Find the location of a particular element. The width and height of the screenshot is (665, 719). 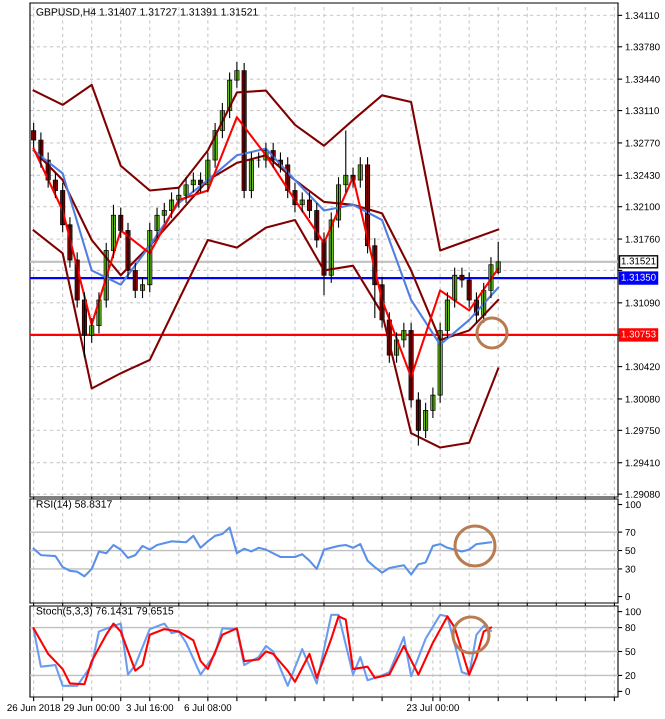

y-tick-label: 1.32430 is located at coordinates (643, 175).